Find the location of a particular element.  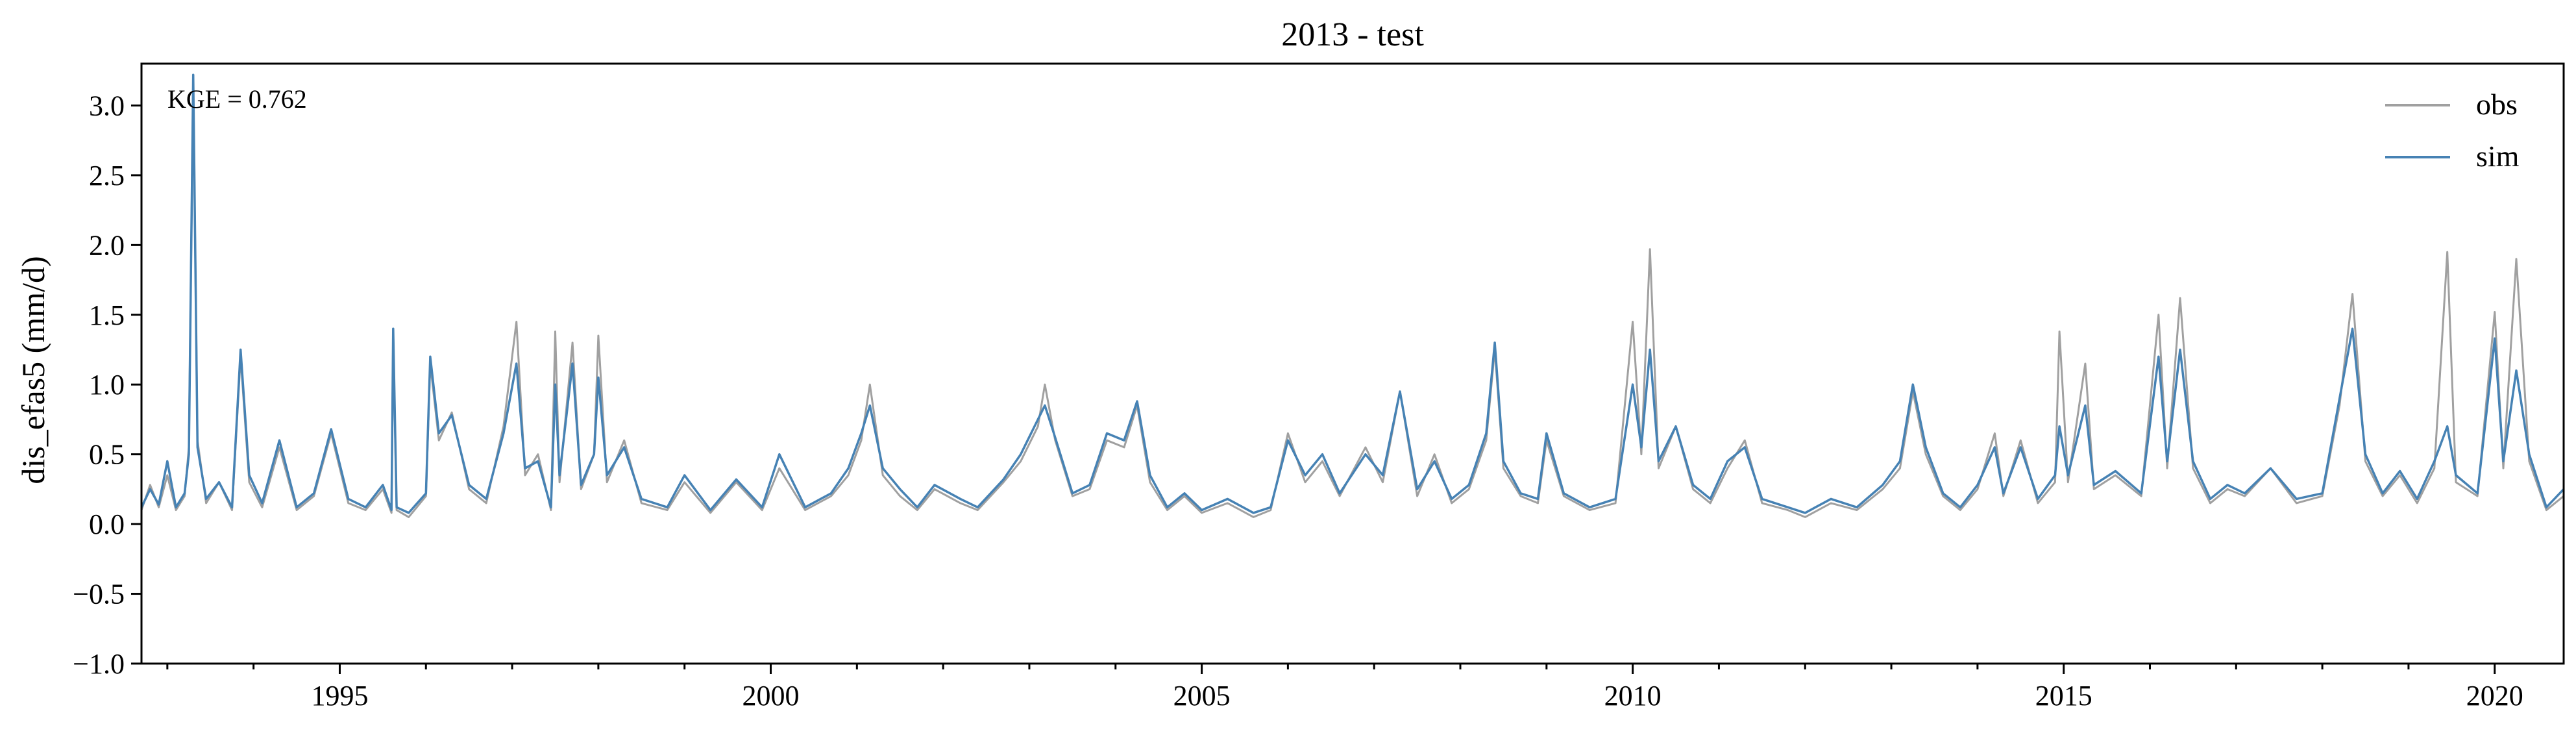

x-tick-label: 2020 is located at coordinates (2494, 696).